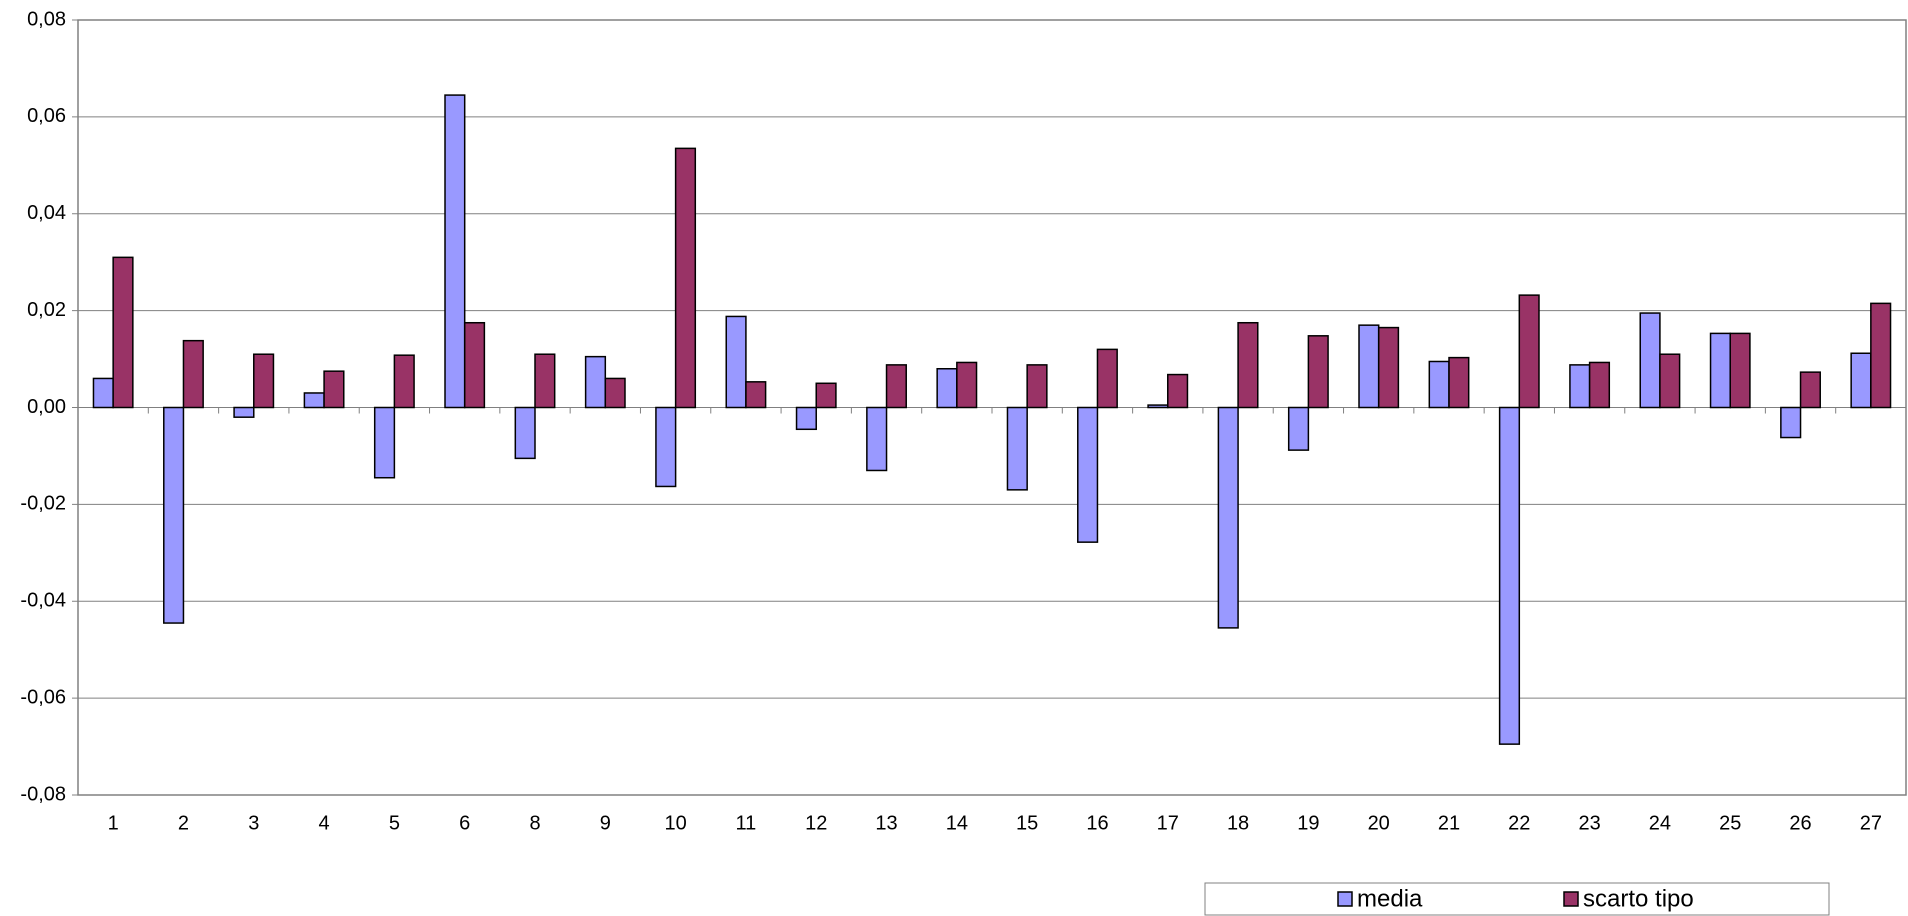 The height and width of the screenshot is (916, 1908). I want to click on x-tick-label: 15, so click(1027, 823).